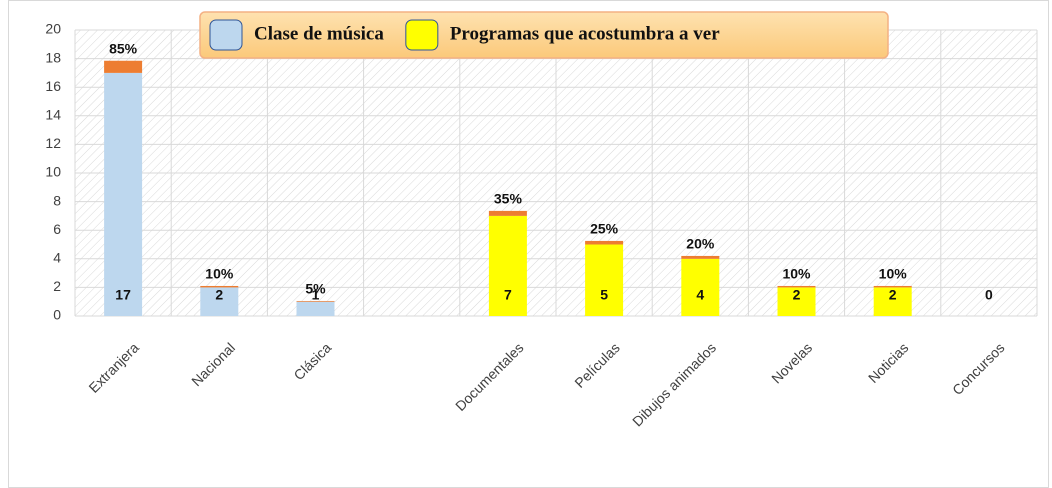  I want to click on data-label: 5%, so click(315, 289).